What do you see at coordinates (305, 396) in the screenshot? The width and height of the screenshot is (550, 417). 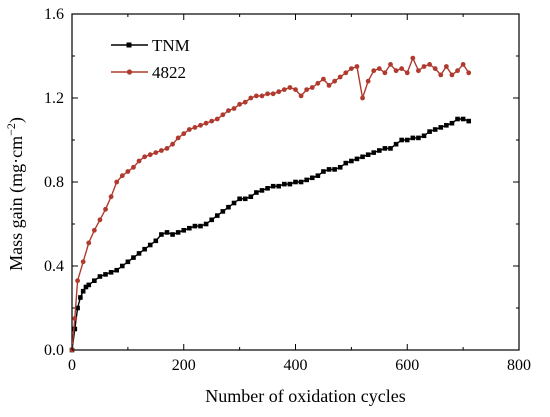 I see `x-axis-label: Number of oxidation cycles` at bounding box center [305, 396].